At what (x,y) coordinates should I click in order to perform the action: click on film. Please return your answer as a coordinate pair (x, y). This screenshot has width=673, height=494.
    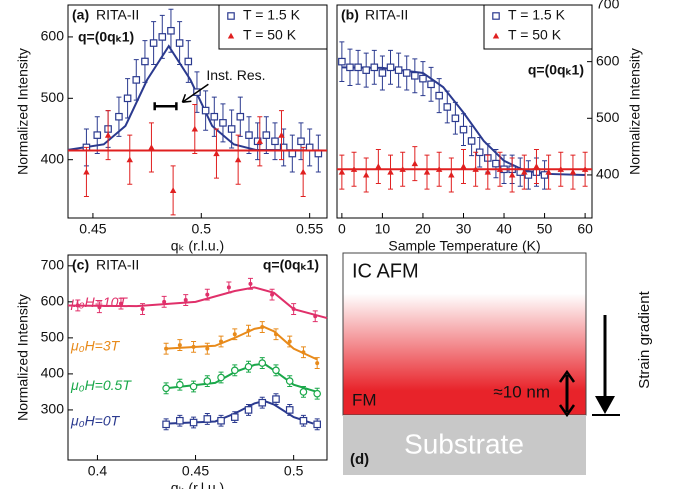
    Looking at the image, I should click on (464, 334).